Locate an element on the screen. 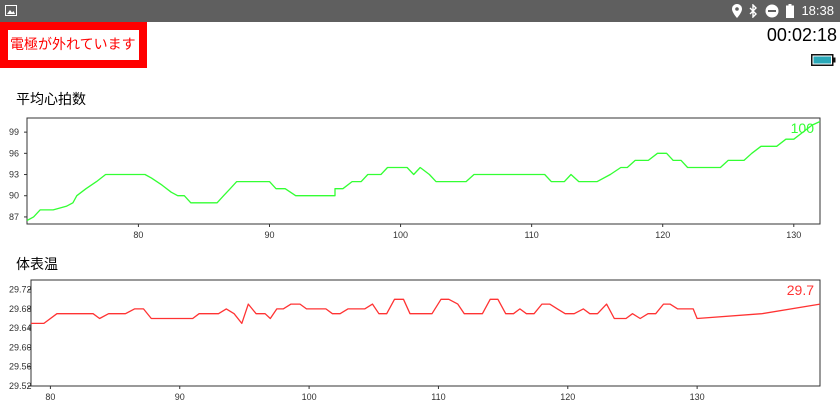 This screenshot has width=840, height=420. alert-text: 電極が外れています is located at coordinates (73, 45).